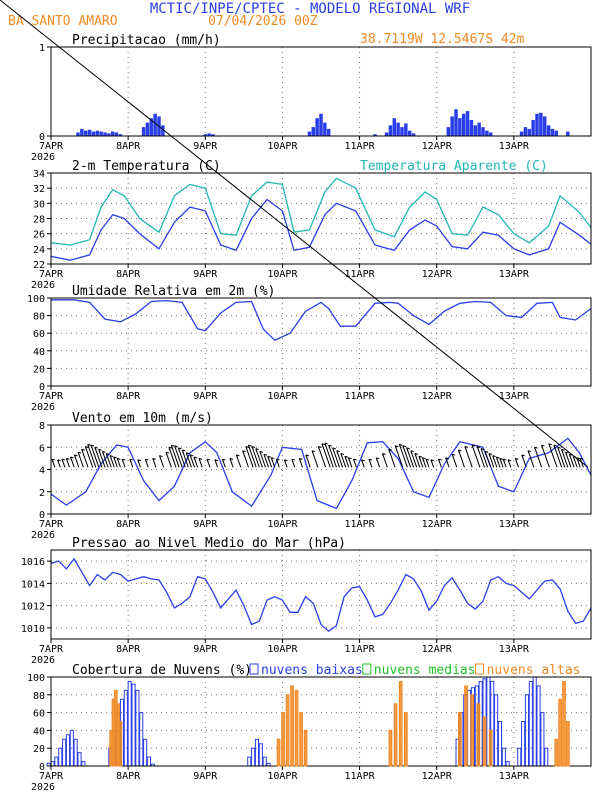 This screenshot has width=612, height=792. I want to click on x-tick-label: 10APR, so click(282, 396).